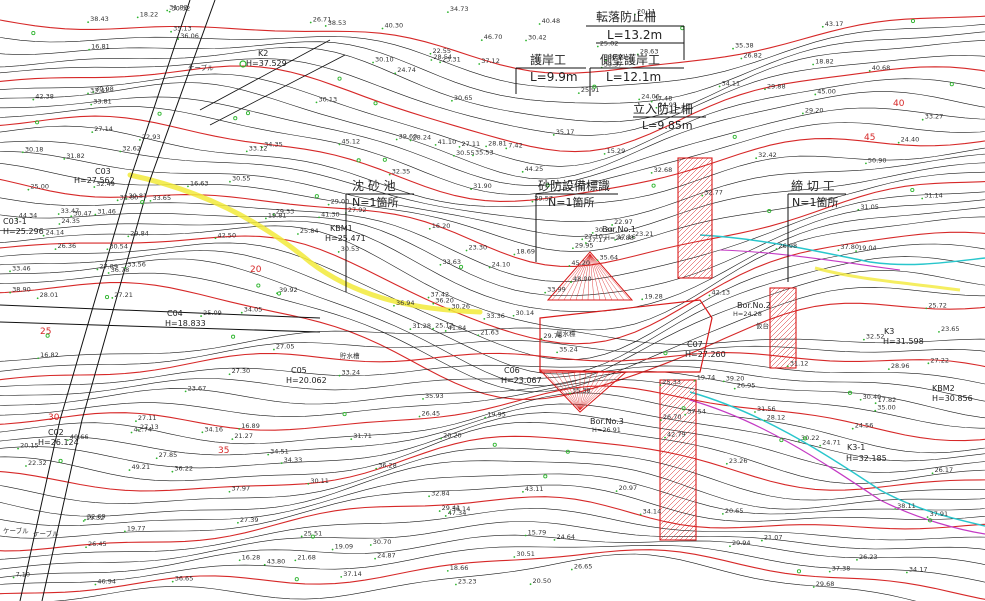 This screenshot has width=985, height=601. Describe the element at coordinates (16, 530) in the screenshot. I see `cable-label-2: ケーブル` at that location.